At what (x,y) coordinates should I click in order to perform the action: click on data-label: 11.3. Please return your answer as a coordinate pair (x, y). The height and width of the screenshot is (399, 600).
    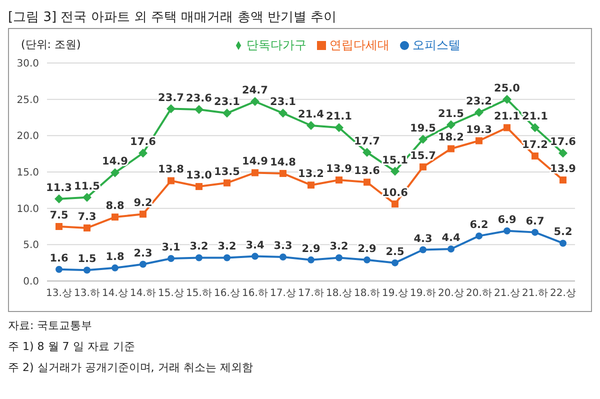
    Looking at the image, I should click on (59, 188).